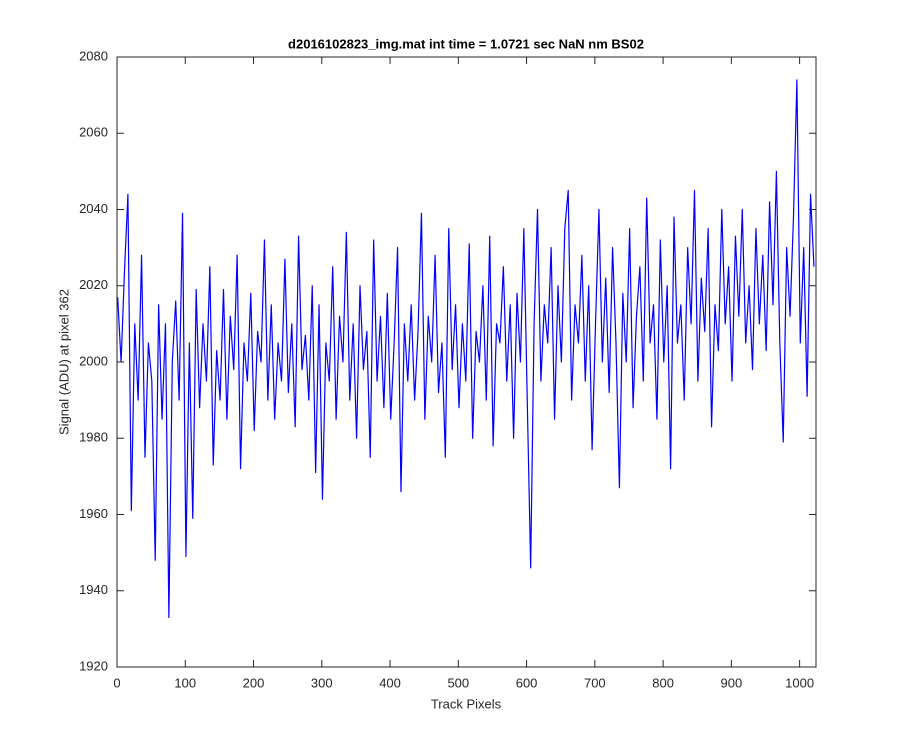 Image resolution: width=900 pixels, height=750 pixels. I want to click on y-tick-label: 2000, so click(93, 360).